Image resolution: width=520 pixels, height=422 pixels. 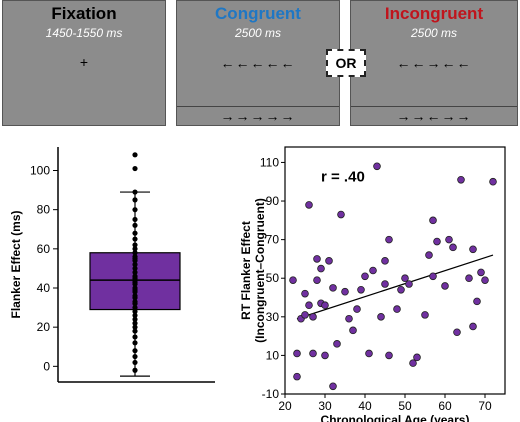 I want to click on congruent-arrows-bottom: →→→→→, so click(x=258, y=116).